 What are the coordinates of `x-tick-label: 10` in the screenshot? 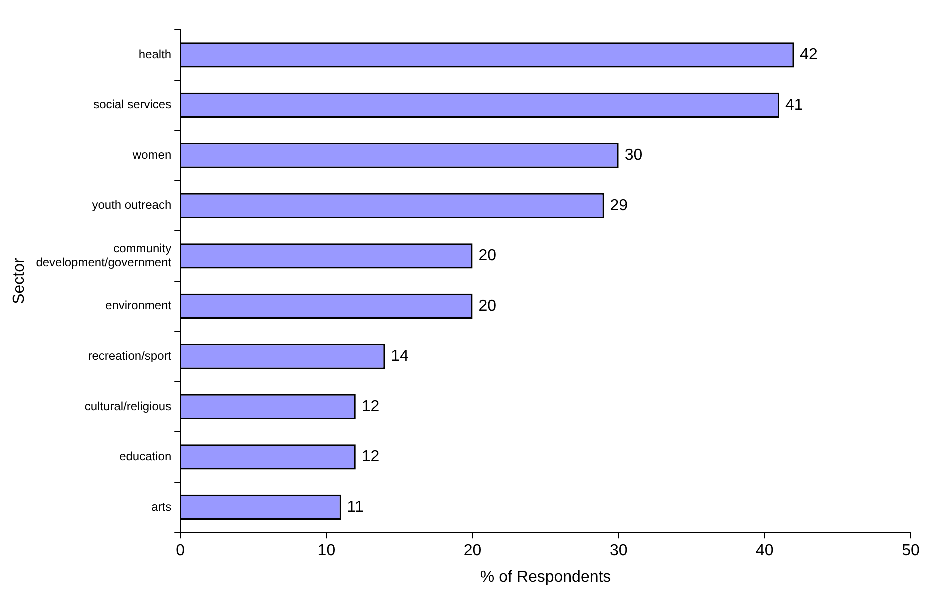 It's located at (327, 551).